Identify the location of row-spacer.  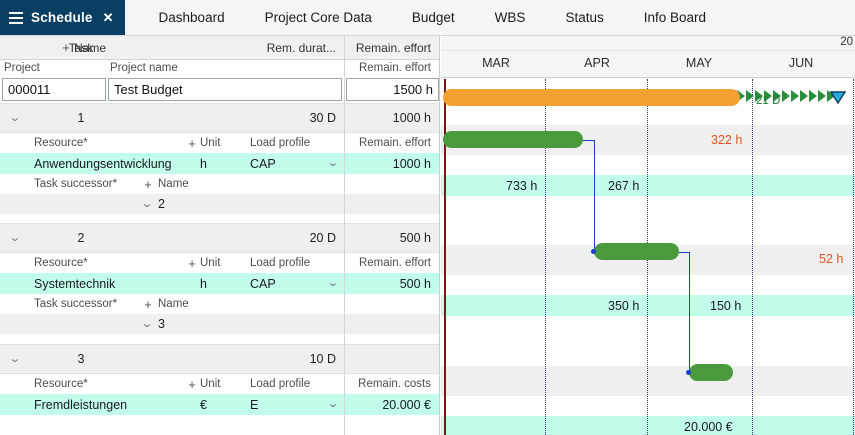
(219, 339).